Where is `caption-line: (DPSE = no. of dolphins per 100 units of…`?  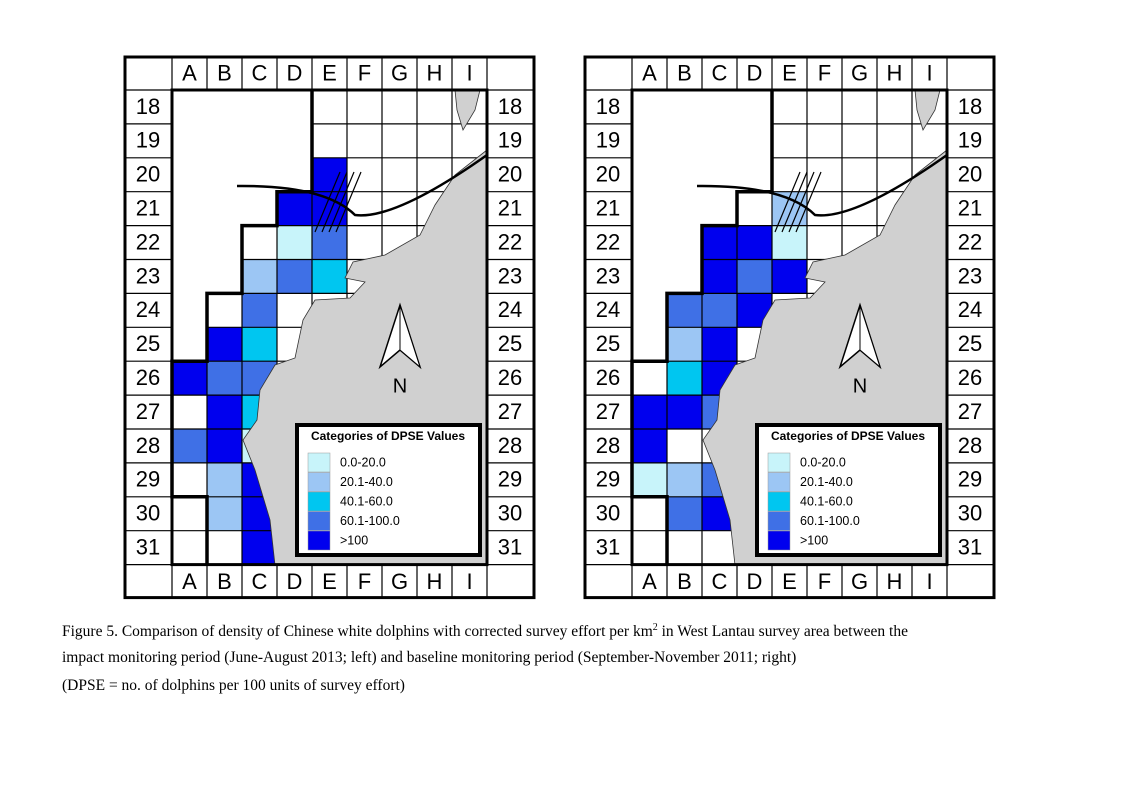 caption-line: (DPSE = no. of dolphins per 100 units of… is located at coordinates (233, 685).